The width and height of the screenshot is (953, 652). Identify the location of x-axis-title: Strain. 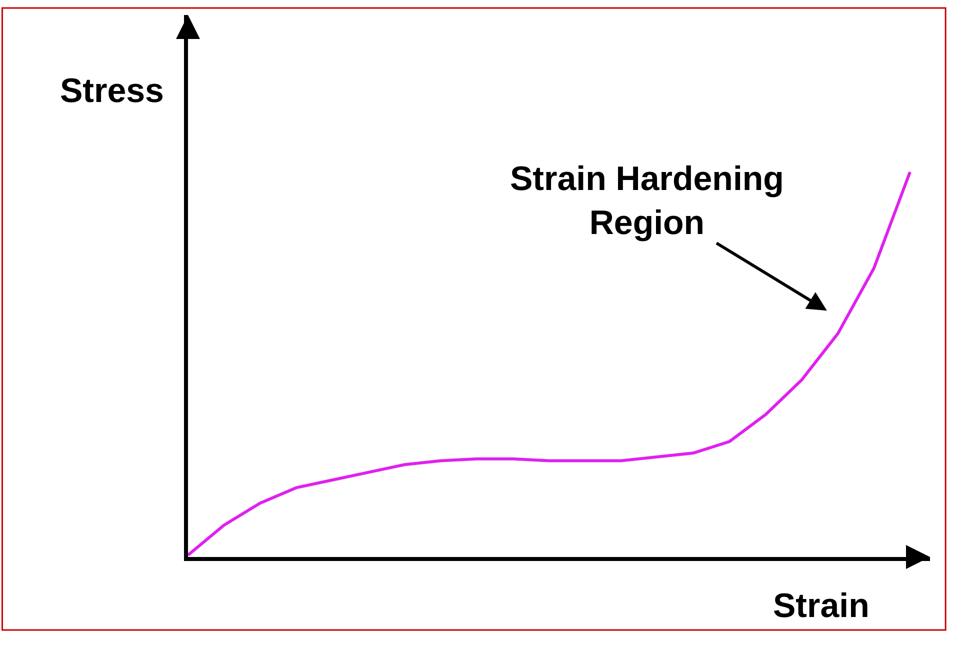
(821, 606).